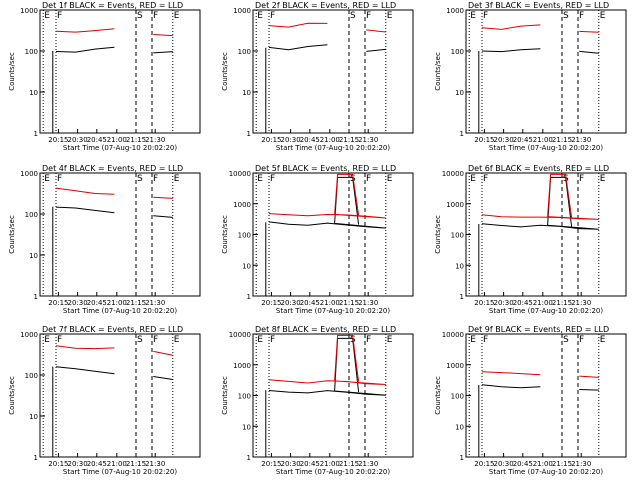  Describe the element at coordinates (112, 5) in the screenshot. I see `panel-title: Det 1f BLACK = Events, RED = LLD` at that location.